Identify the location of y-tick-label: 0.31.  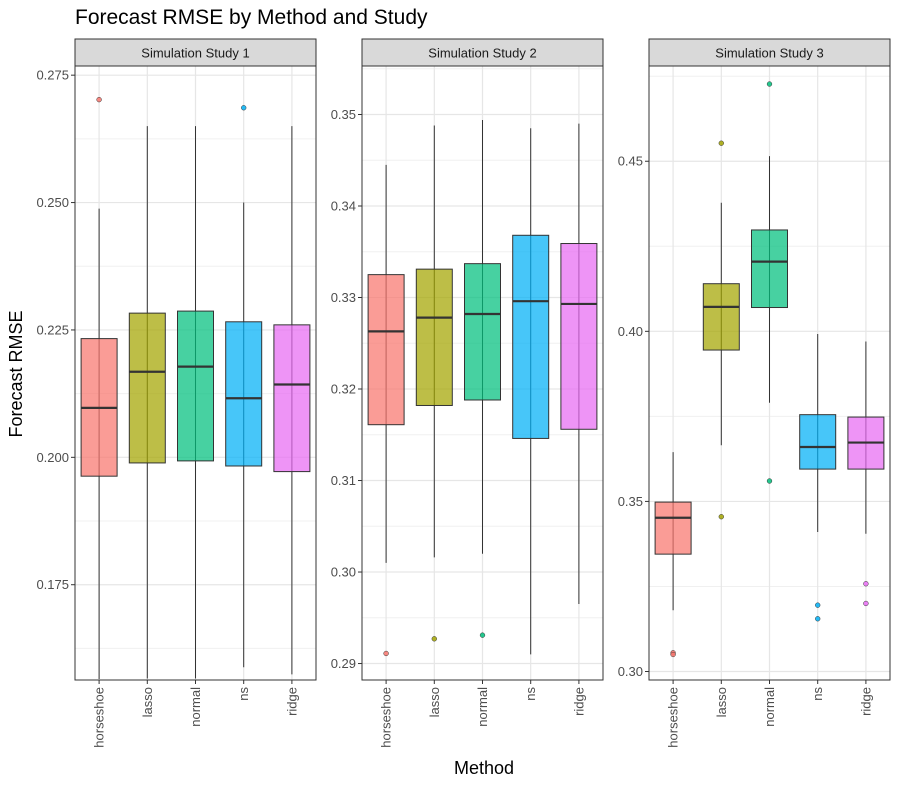
(343, 480).